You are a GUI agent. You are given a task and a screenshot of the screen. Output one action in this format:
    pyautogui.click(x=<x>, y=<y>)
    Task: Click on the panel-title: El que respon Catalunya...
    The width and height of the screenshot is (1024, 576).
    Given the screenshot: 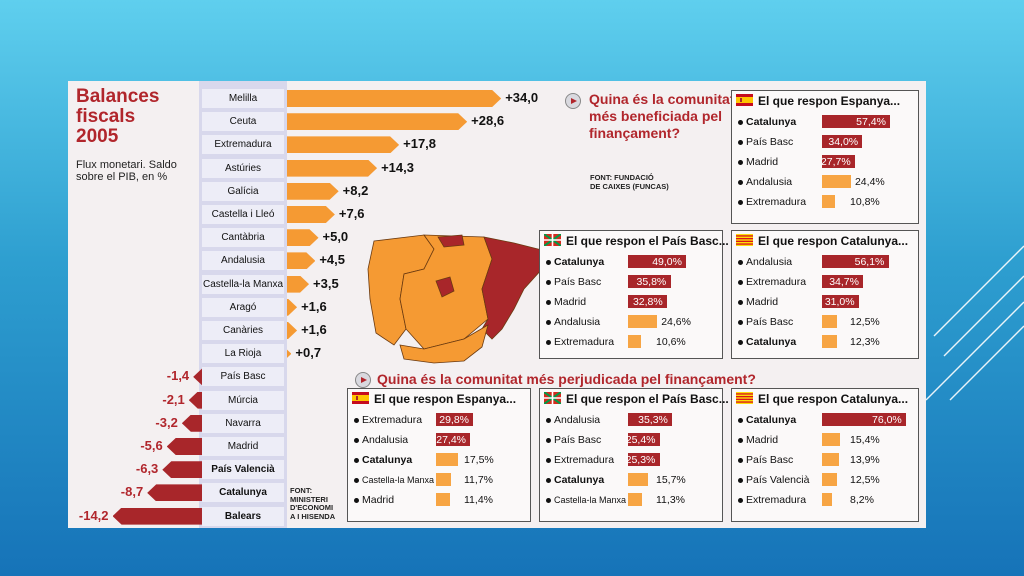 What is the action you would take?
    pyautogui.click(x=833, y=241)
    